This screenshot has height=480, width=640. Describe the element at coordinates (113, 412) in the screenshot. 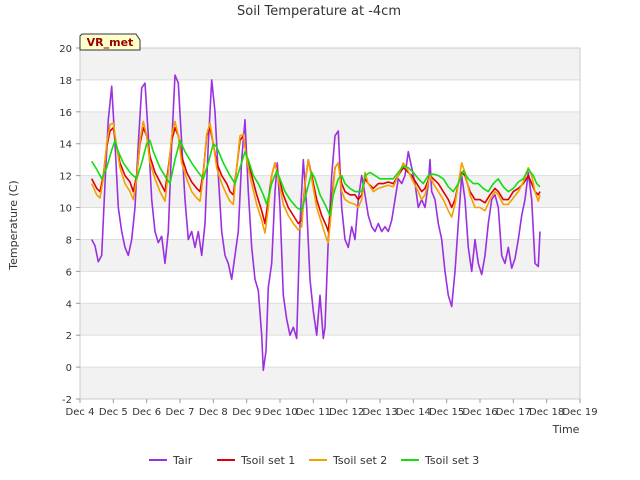

I see `x-tick-label: Dec 5` at that location.